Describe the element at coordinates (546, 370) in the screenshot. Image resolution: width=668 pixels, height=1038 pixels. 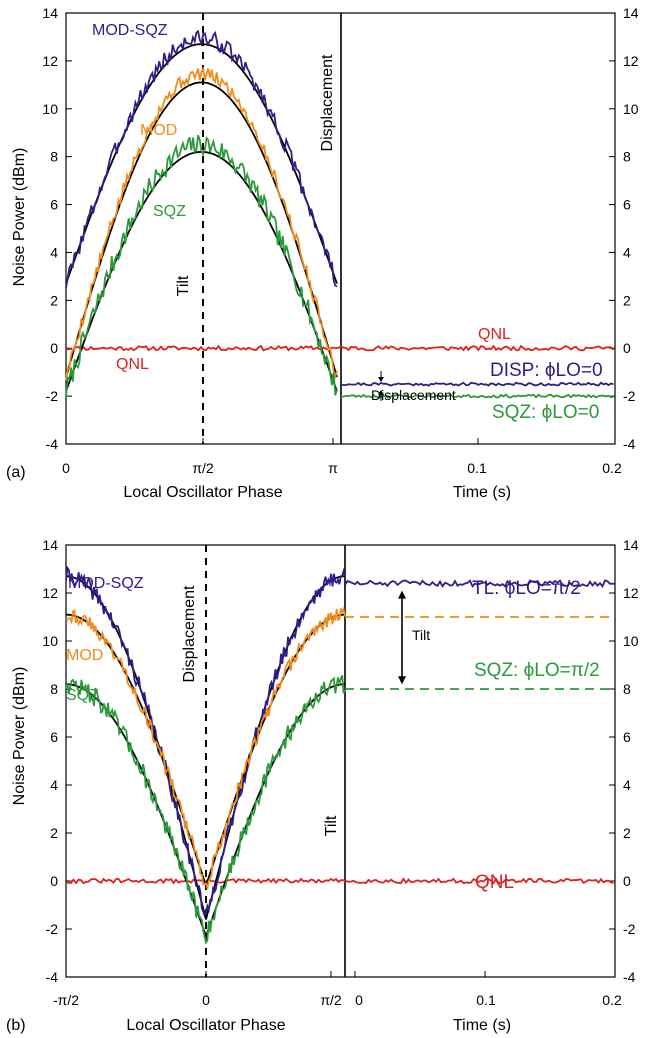
I see `panel-a-time-label-disp: DISP: ϕLO=0` at that location.